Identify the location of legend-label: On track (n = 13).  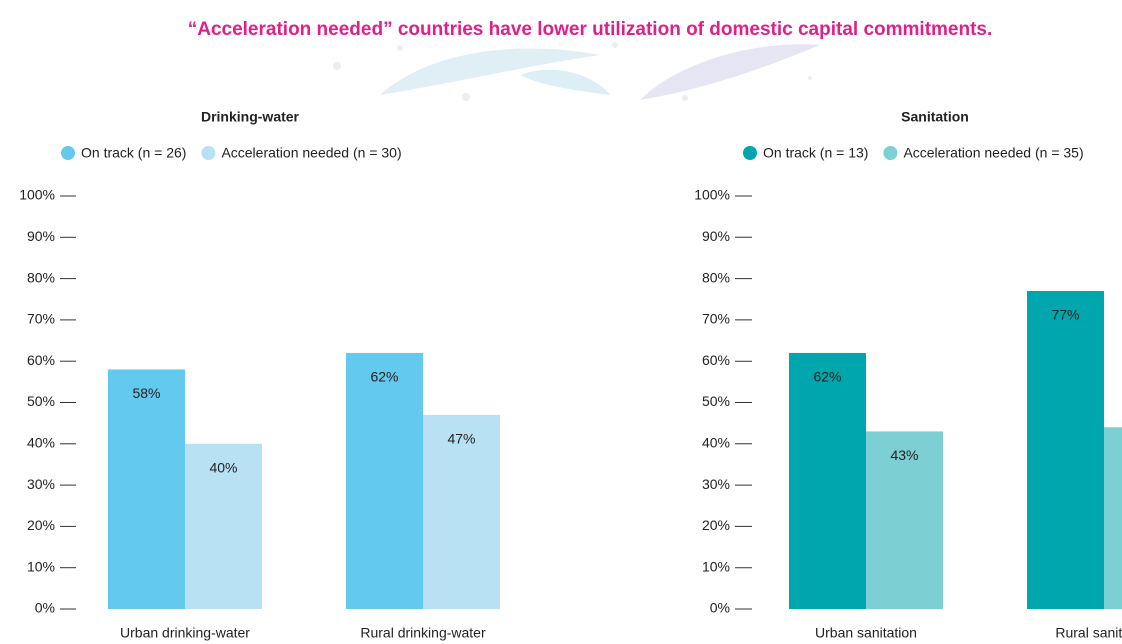
(815, 153).